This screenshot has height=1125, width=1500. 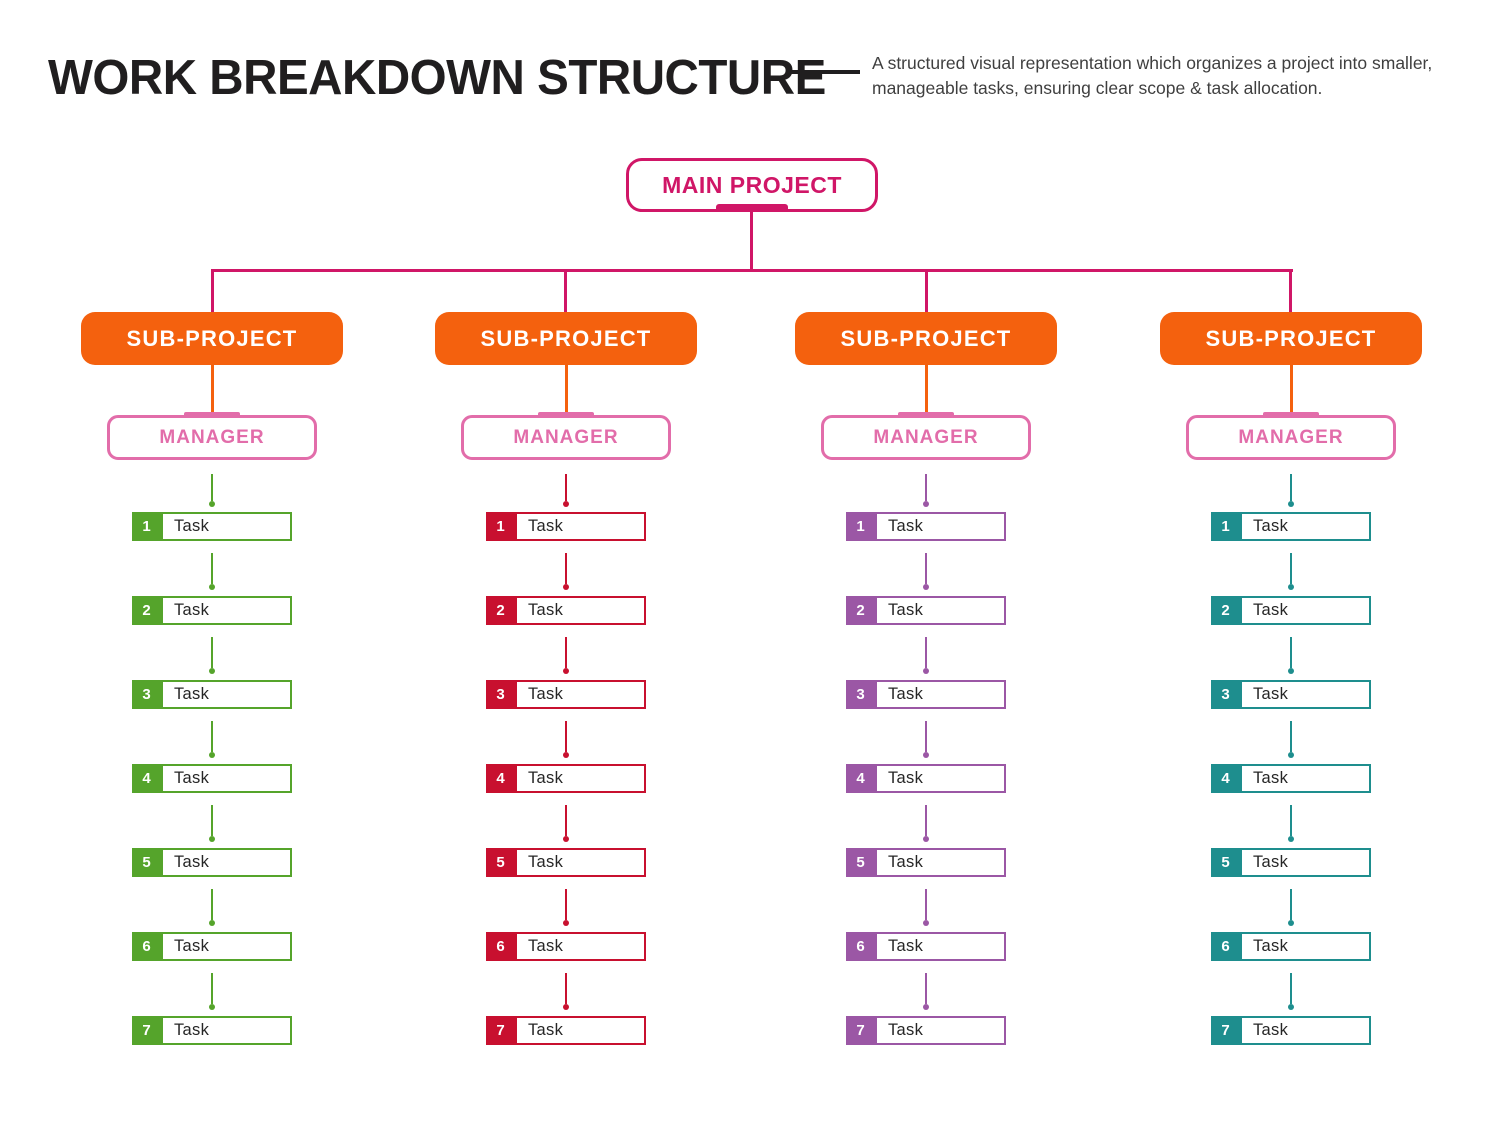 I want to click on connector-horizontal, so click(x=752, y=270).